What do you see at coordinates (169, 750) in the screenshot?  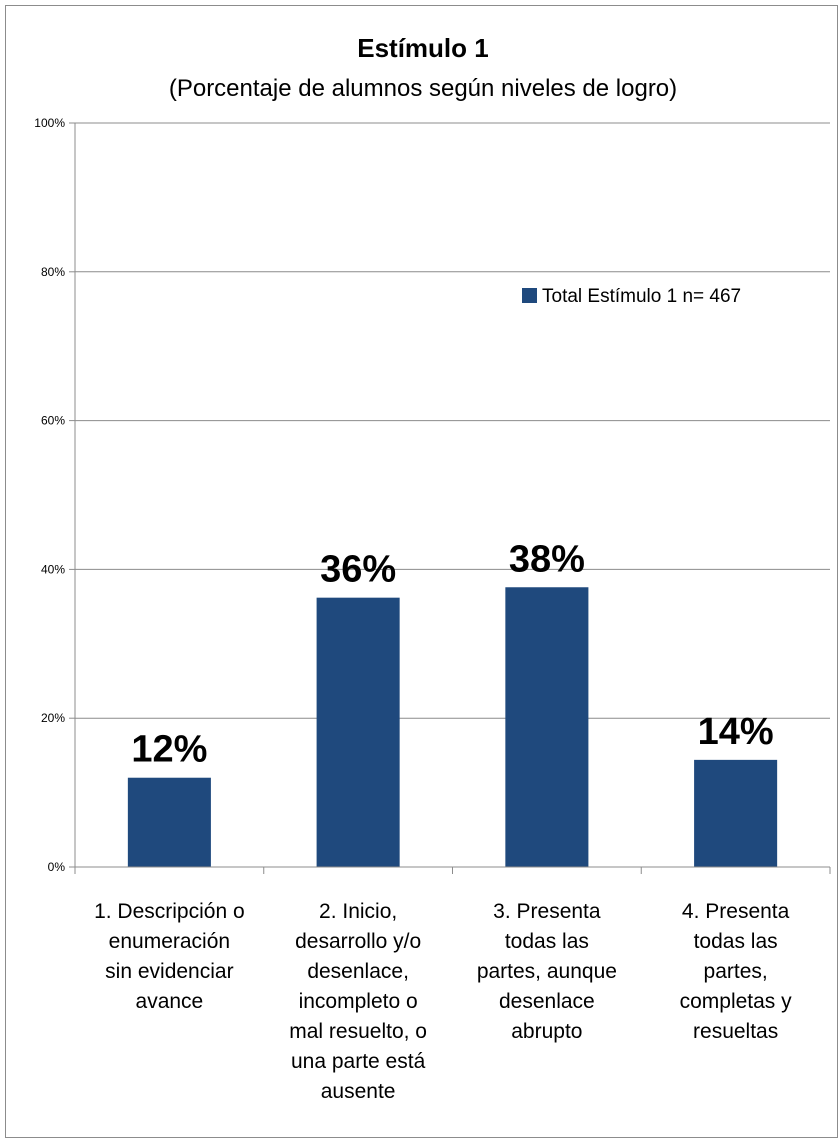 I see `data-label: 12%` at bounding box center [169, 750].